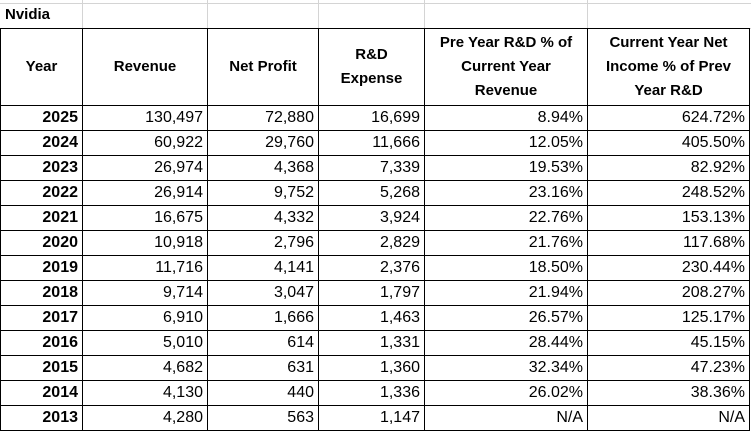 The height and width of the screenshot is (433, 751). Describe the element at coordinates (668, 243) in the screenshot. I see `cell-net-income-pct: 117.68%` at that location.